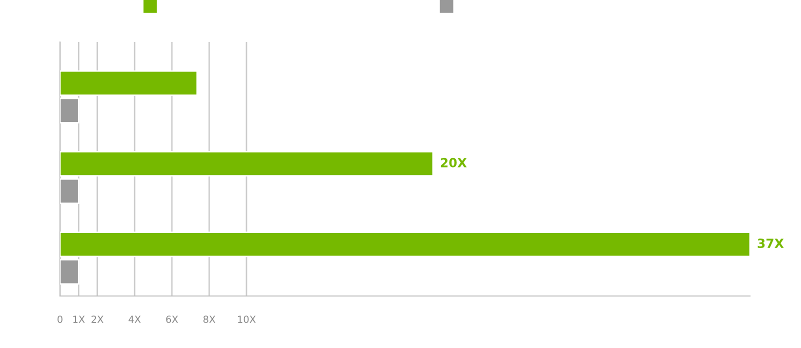 The width and height of the screenshot is (801, 348). What do you see at coordinates (172, 319) in the screenshot?
I see `x-tick-label: 6X` at bounding box center [172, 319].